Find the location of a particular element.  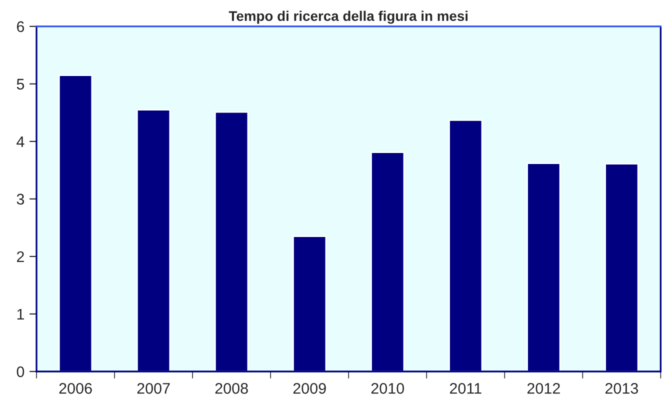

y-tick-label: 2 is located at coordinates (20, 256).